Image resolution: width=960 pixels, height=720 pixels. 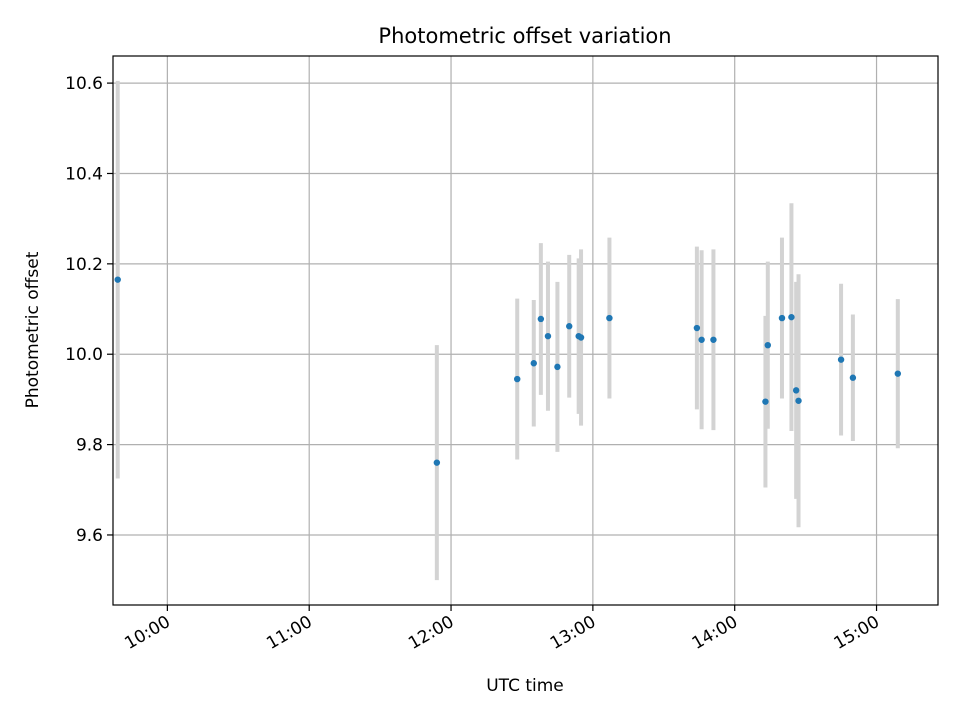 What do you see at coordinates (84, 355) in the screenshot?
I see `y-tick-label: 10.0` at bounding box center [84, 355].